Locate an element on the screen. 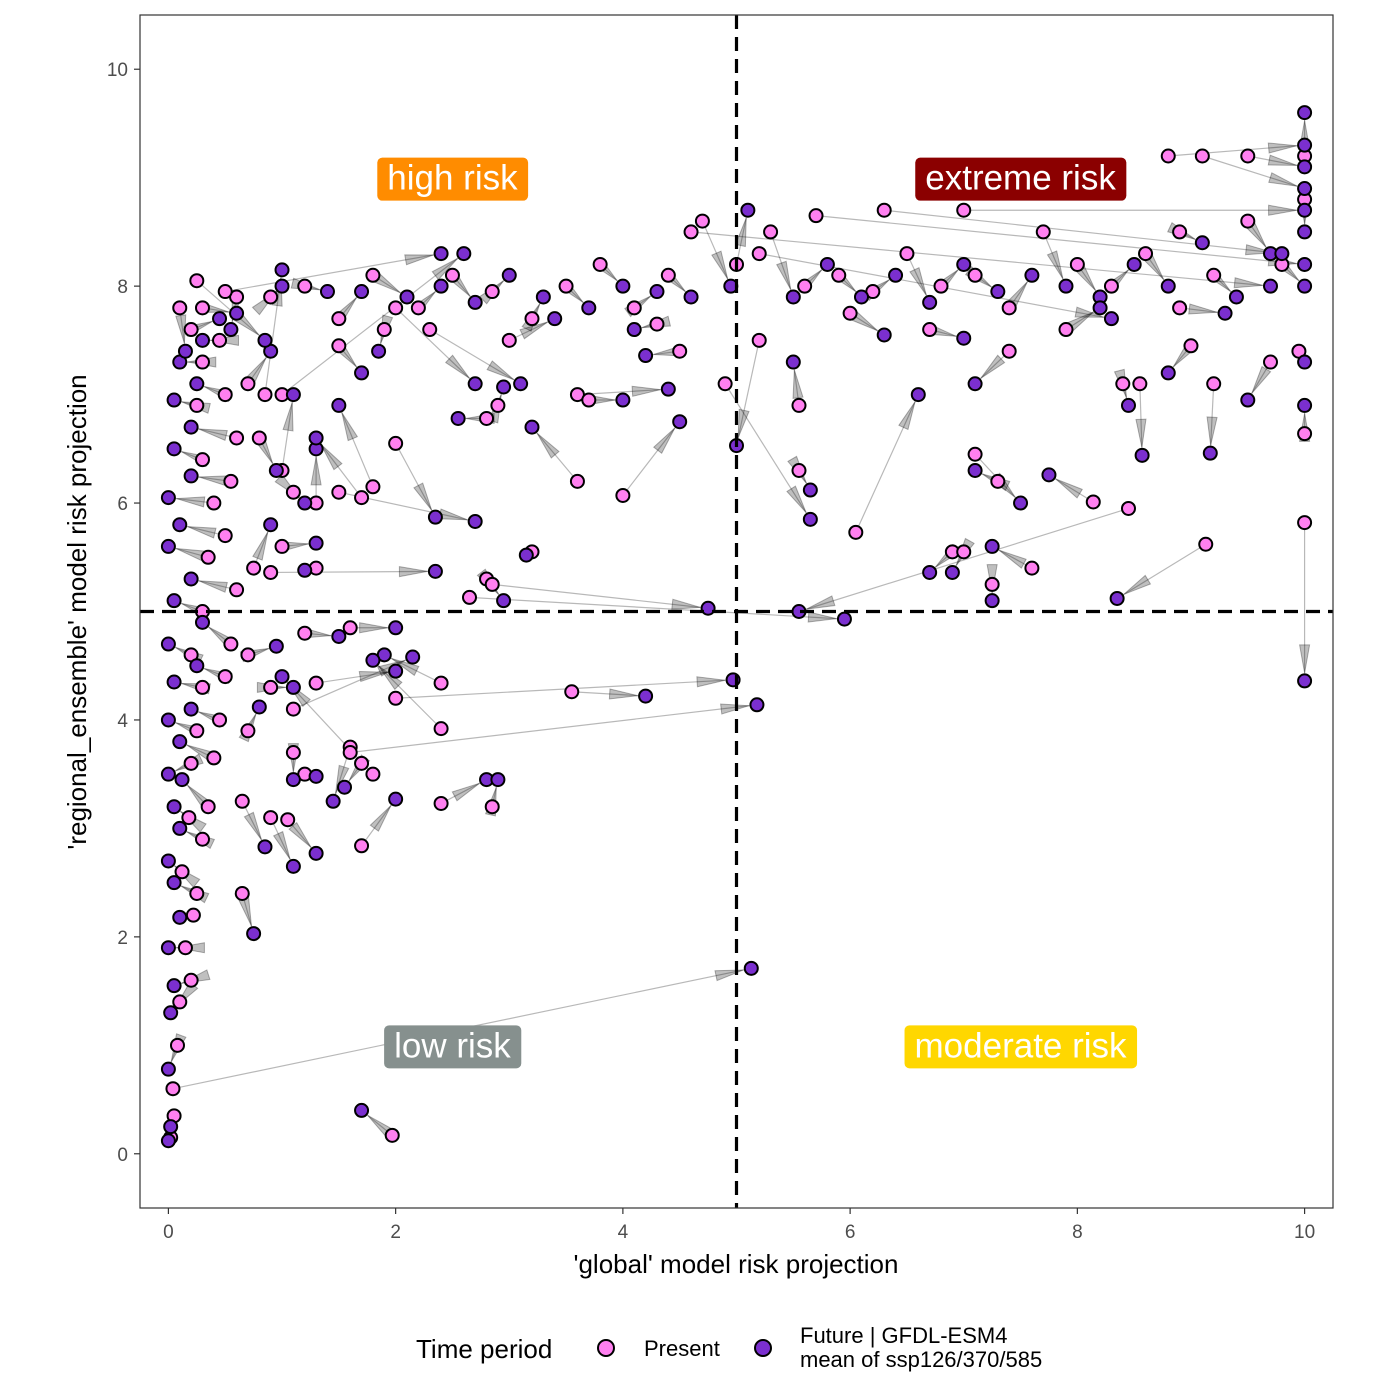  quadrant-label-extreme-risk: extreme risk is located at coordinates (1021, 179).